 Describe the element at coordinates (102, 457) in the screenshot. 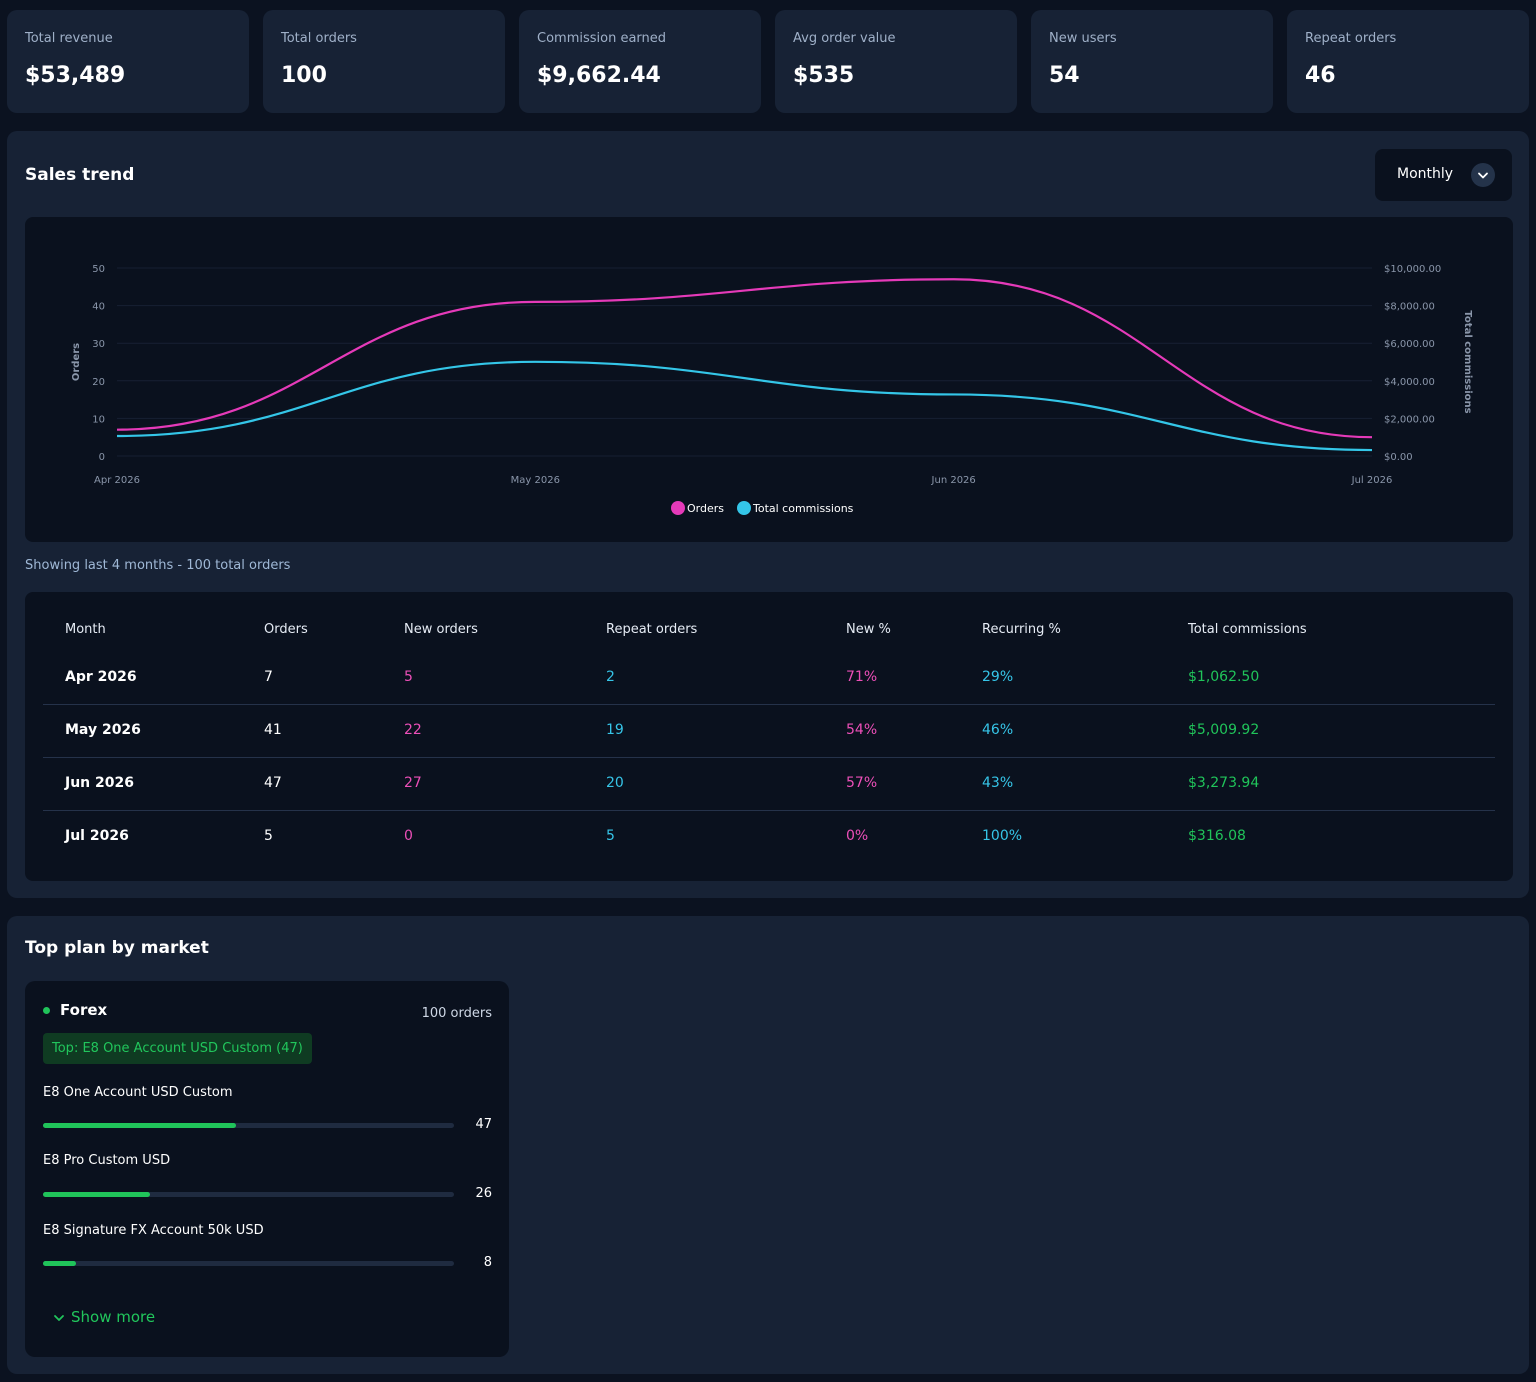

I see `y-tick-label: 0` at that location.